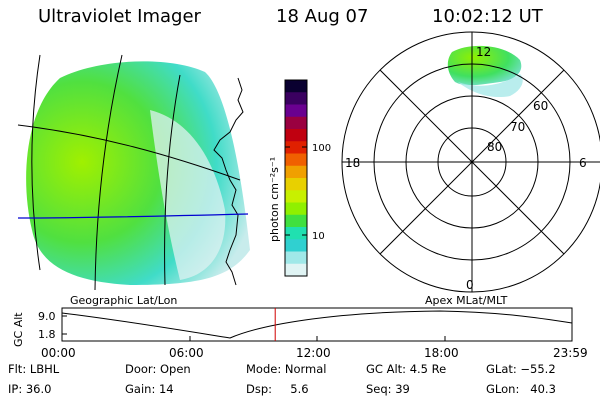  I want to click on apex-caption: Apex MLat/MLT, so click(466, 300).